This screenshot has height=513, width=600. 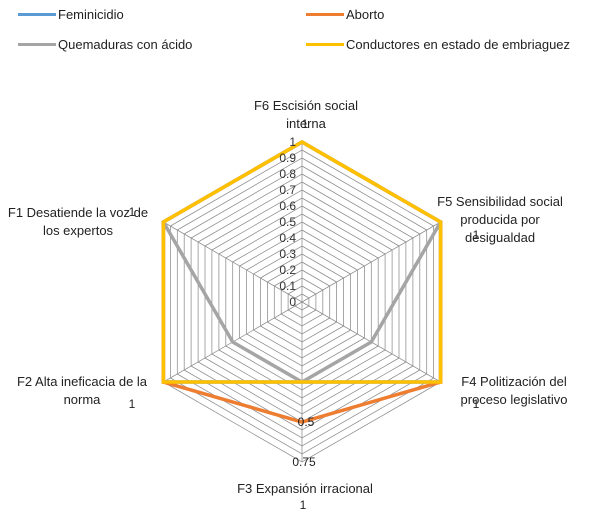 I want to click on axis-label-line: F5 Sensibilidad social, so click(x=500, y=201).